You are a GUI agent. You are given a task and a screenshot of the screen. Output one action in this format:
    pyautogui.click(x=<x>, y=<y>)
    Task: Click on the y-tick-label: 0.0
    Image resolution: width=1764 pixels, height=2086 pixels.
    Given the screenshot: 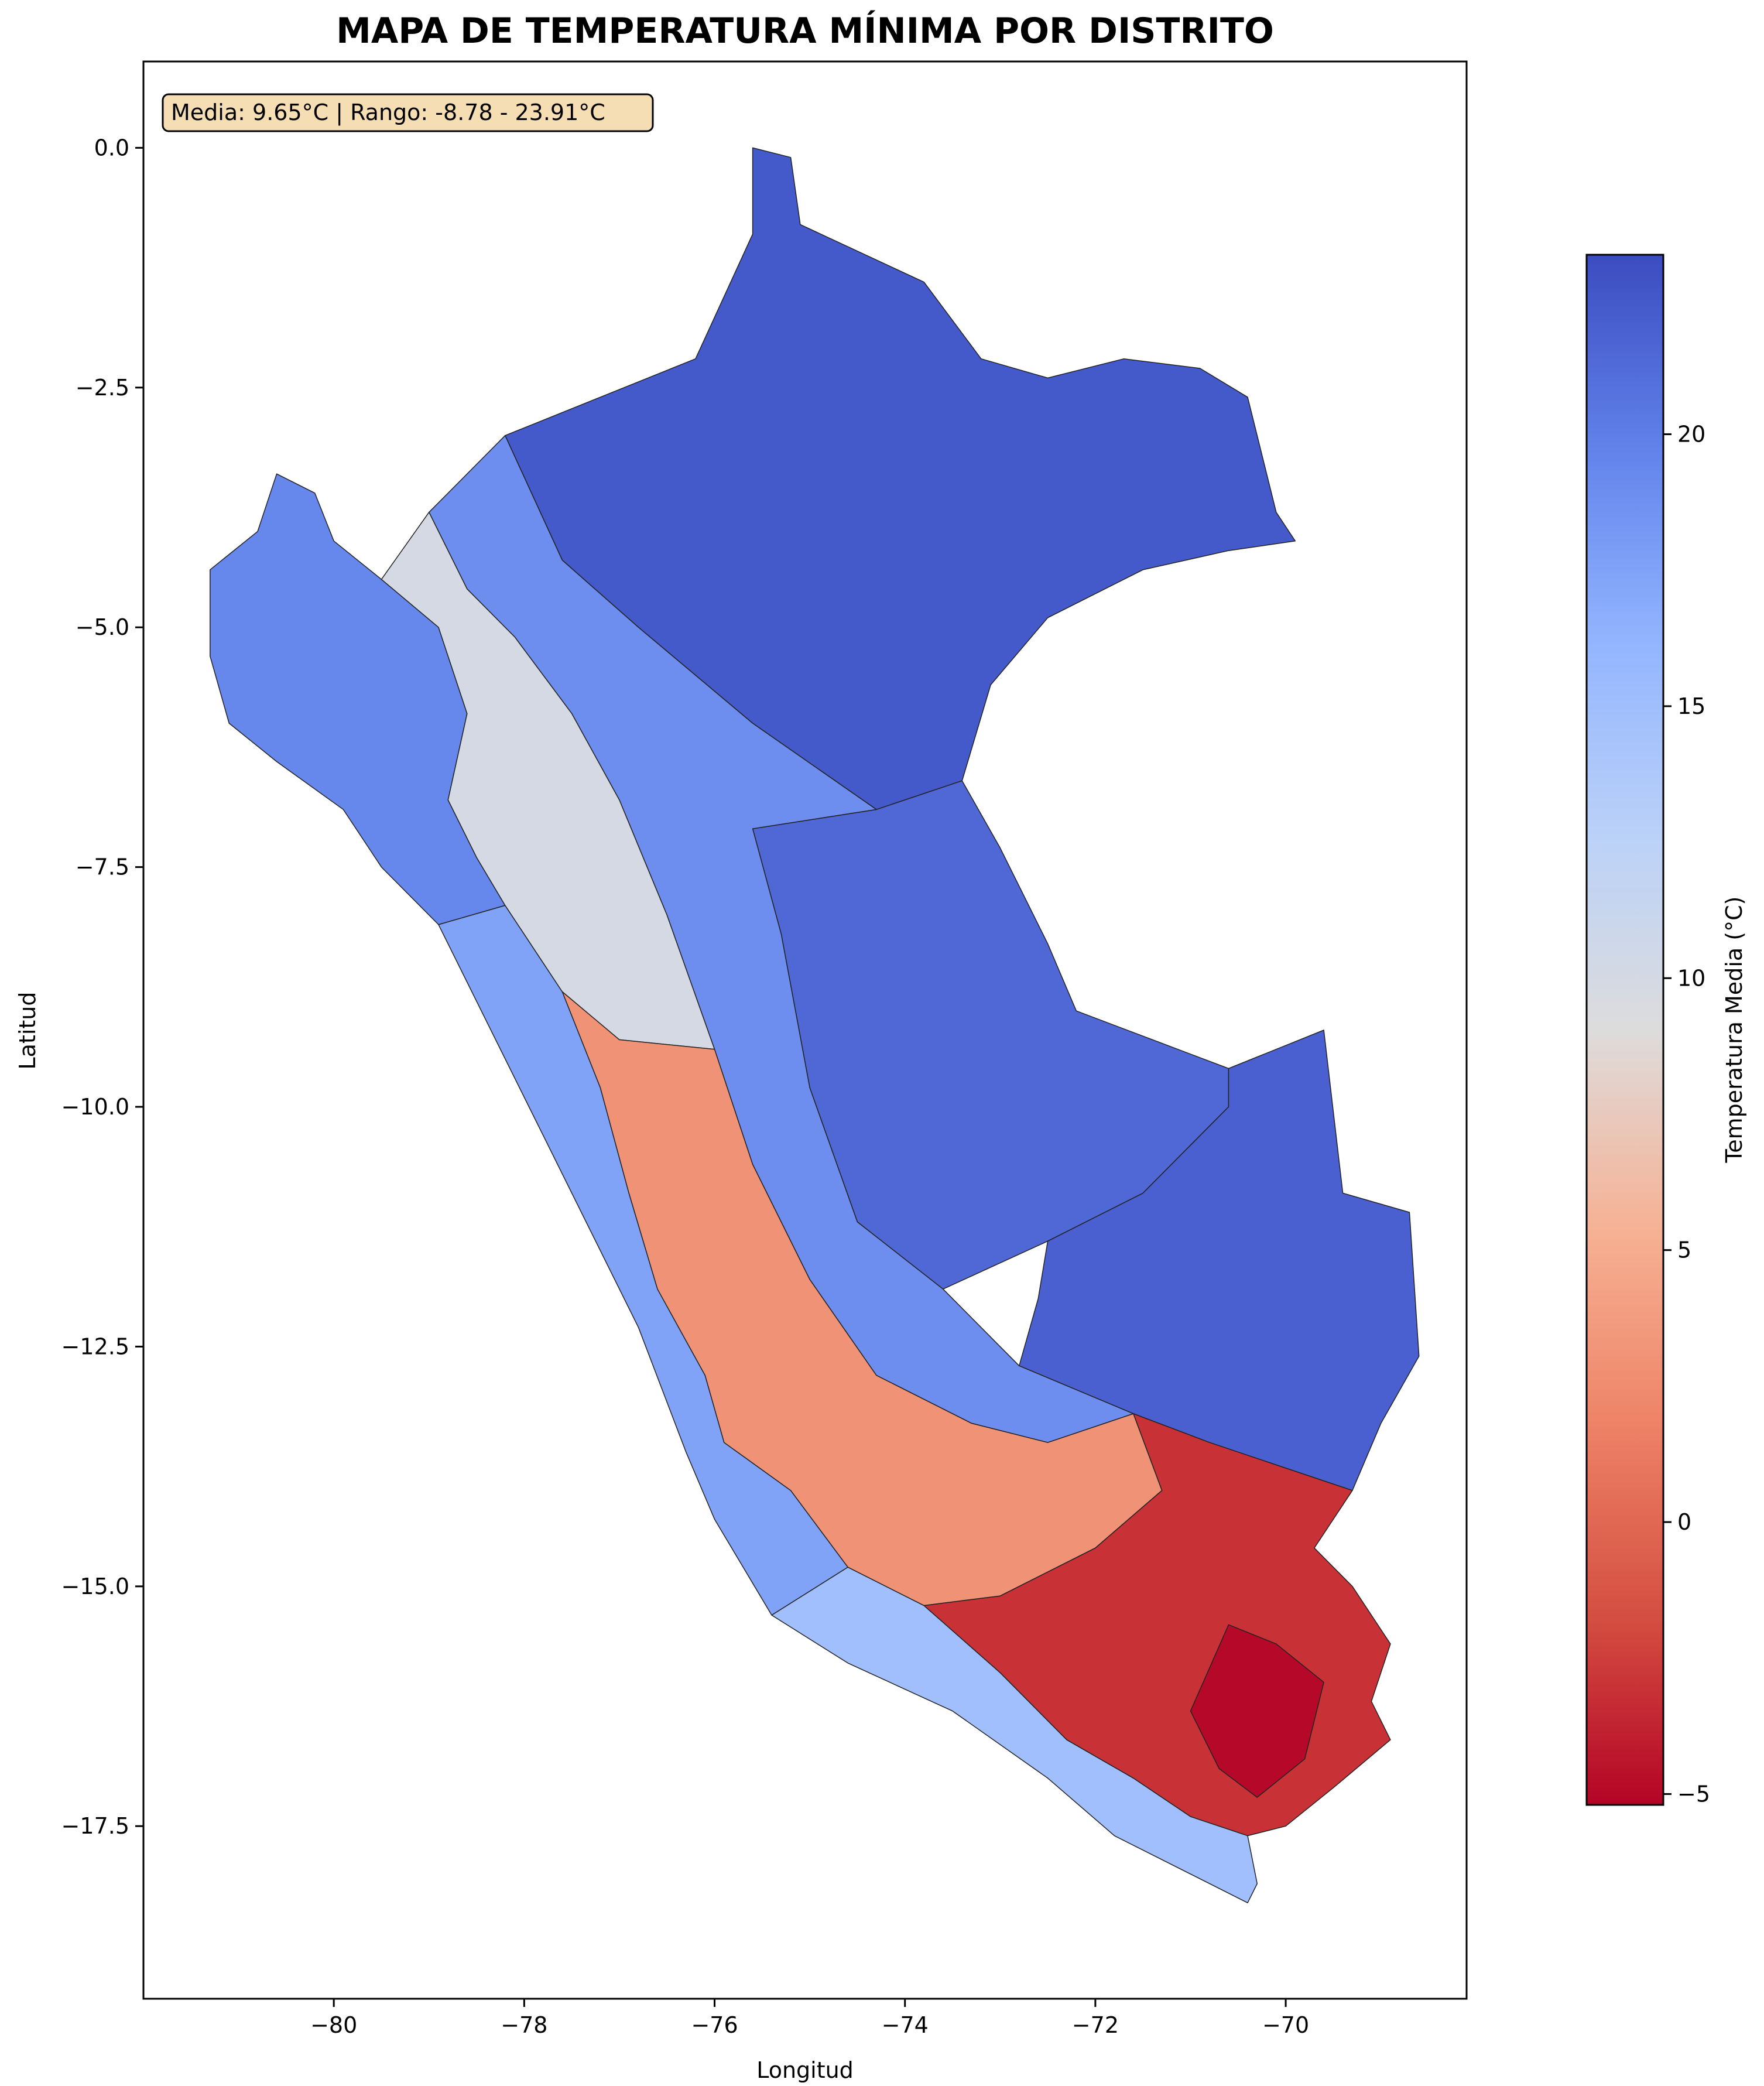 What is the action you would take?
    pyautogui.click(x=111, y=147)
    